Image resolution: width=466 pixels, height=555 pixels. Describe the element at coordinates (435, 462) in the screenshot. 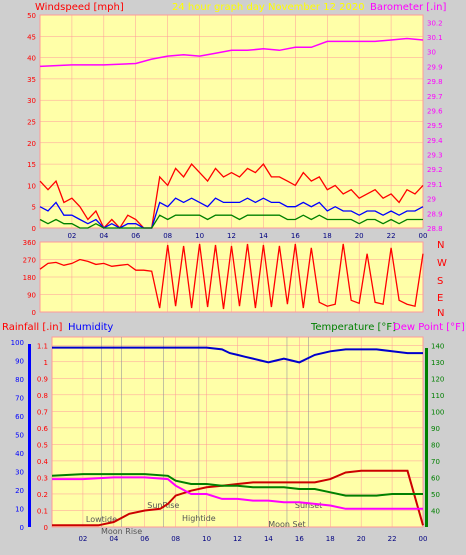

I see `temperature-y-tick: 70` at that location.